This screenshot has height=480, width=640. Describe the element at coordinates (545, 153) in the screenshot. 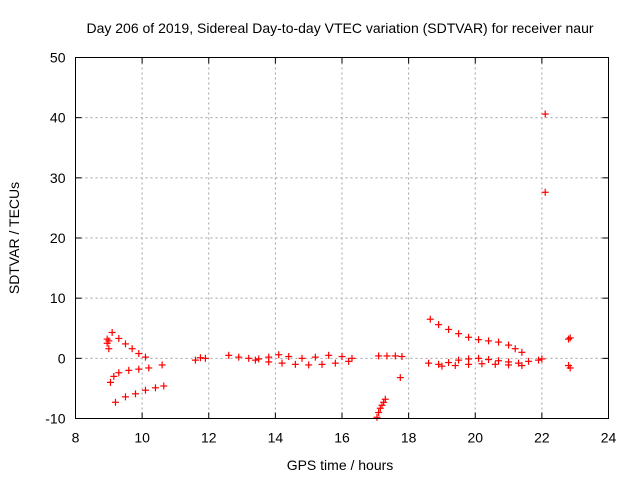

I see `series-outliers` at that location.